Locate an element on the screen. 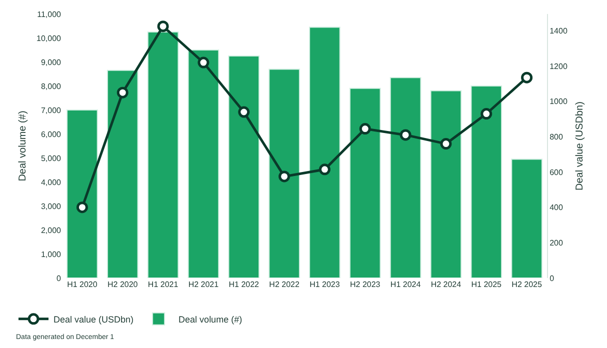  y-tick-label: 4,000 is located at coordinates (51, 182).